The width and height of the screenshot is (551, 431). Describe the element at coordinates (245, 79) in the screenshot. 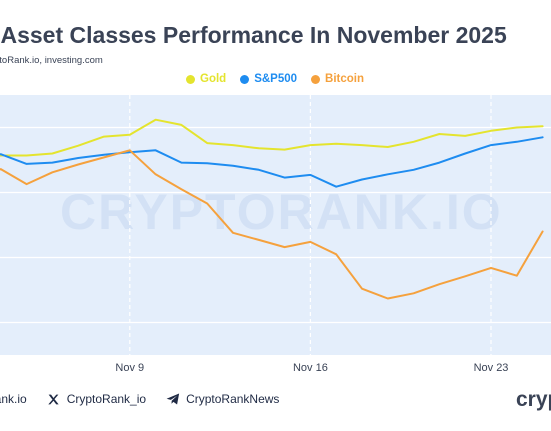

I see `legend-dot-sp500` at that location.